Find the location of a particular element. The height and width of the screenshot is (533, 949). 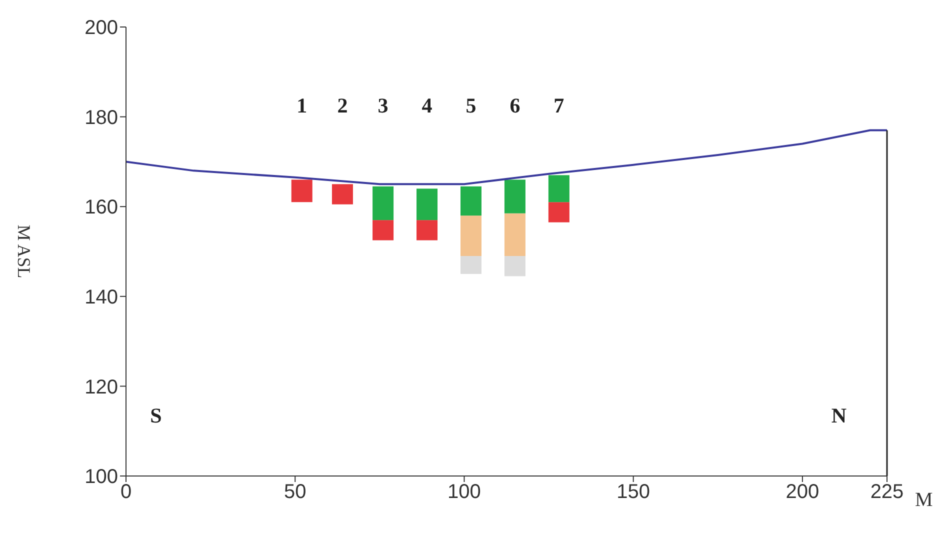

x-tick-label: 50 is located at coordinates (295, 492).